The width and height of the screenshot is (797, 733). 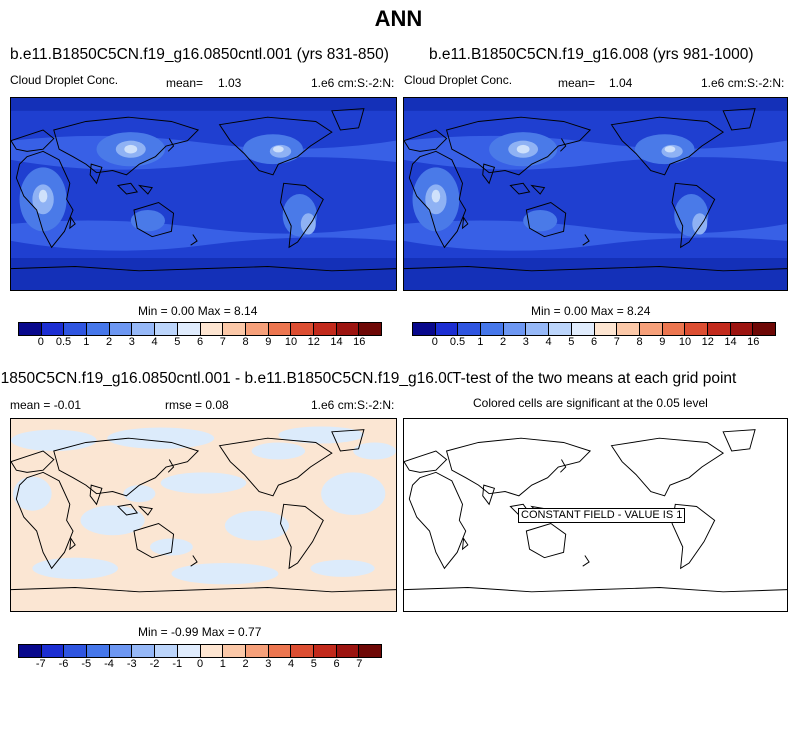 What do you see at coordinates (639, 342) in the screenshot?
I see `colorbar-tick-label: 8` at bounding box center [639, 342].